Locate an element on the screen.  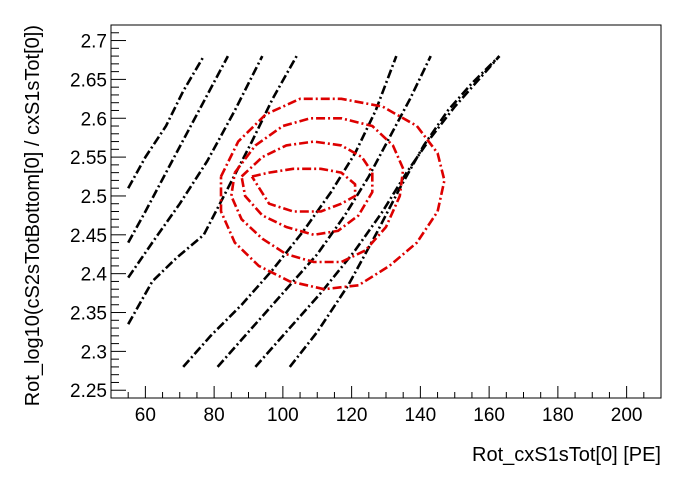
x-tick-label: 200 is located at coordinates (627, 415).